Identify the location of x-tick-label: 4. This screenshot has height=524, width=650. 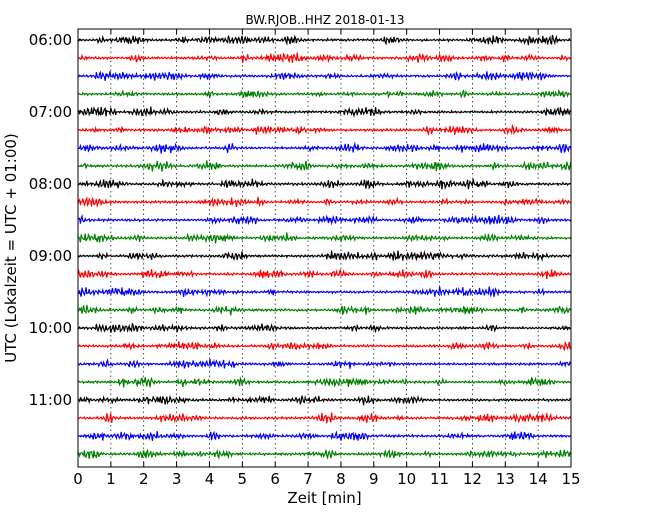
(210, 479).